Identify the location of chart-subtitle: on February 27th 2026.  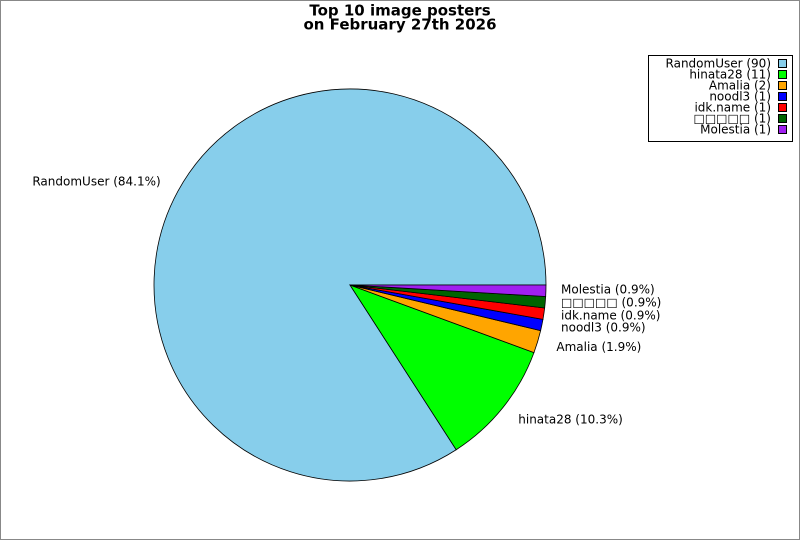
(399, 25).